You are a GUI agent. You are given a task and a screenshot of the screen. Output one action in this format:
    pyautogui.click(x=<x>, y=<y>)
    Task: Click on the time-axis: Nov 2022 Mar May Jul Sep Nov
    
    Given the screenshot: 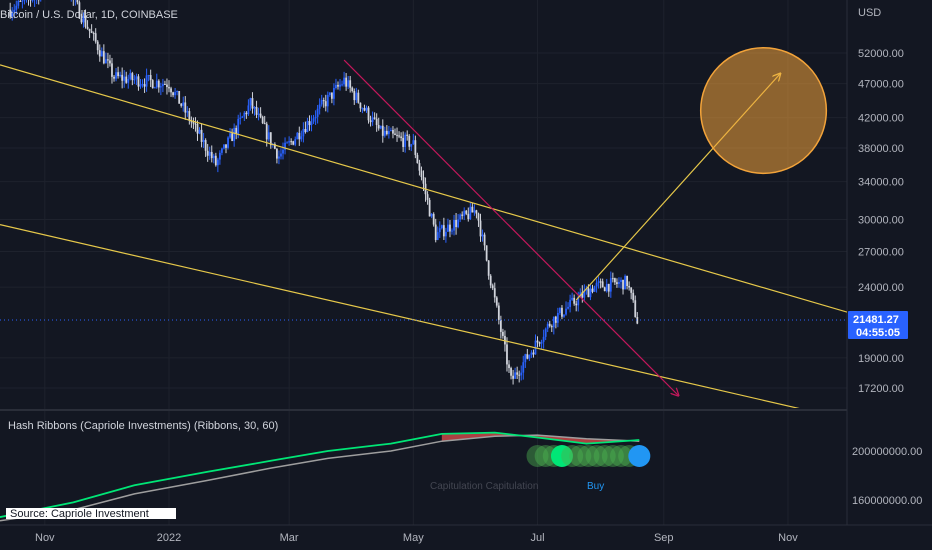 What is the action you would take?
    pyautogui.click(x=416, y=538)
    